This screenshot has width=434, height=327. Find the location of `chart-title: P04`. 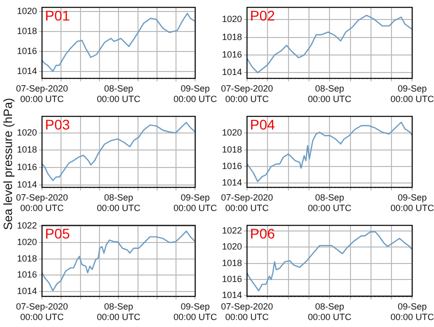

chart-title: P04 is located at coordinates (263, 124).